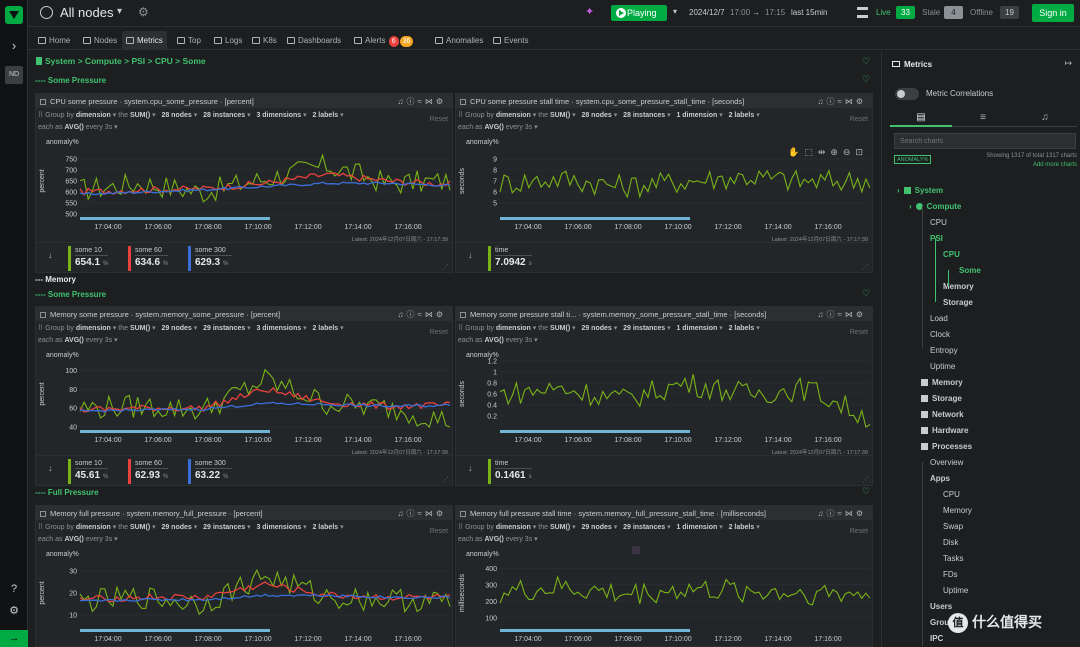  Describe the element at coordinates (393, 41) in the screenshot. I see `critical-alert-count: 6` at that location.